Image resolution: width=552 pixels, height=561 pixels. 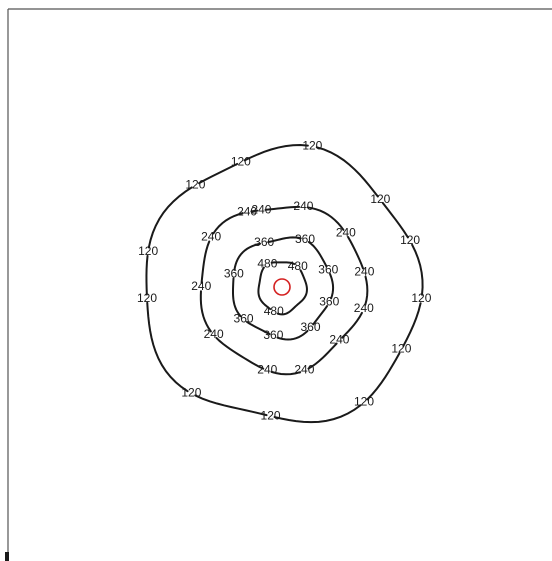 What do you see at coordinates (282, 287) in the screenshot?
I see `source-circle-icon` at bounding box center [282, 287].